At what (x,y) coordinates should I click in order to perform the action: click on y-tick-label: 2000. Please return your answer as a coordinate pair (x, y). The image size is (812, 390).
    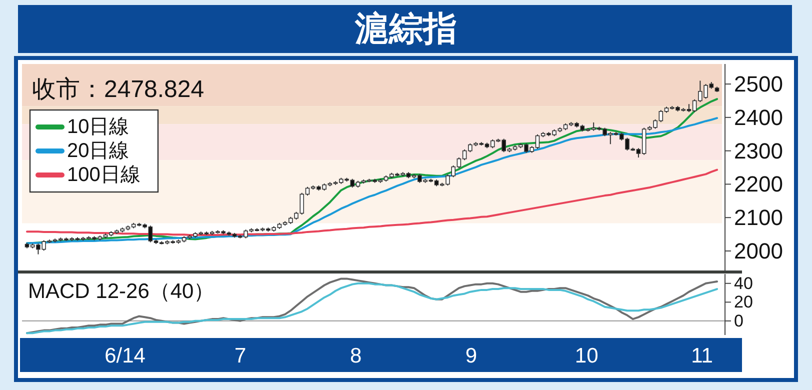
    Looking at the image, I should click on (758, 251).